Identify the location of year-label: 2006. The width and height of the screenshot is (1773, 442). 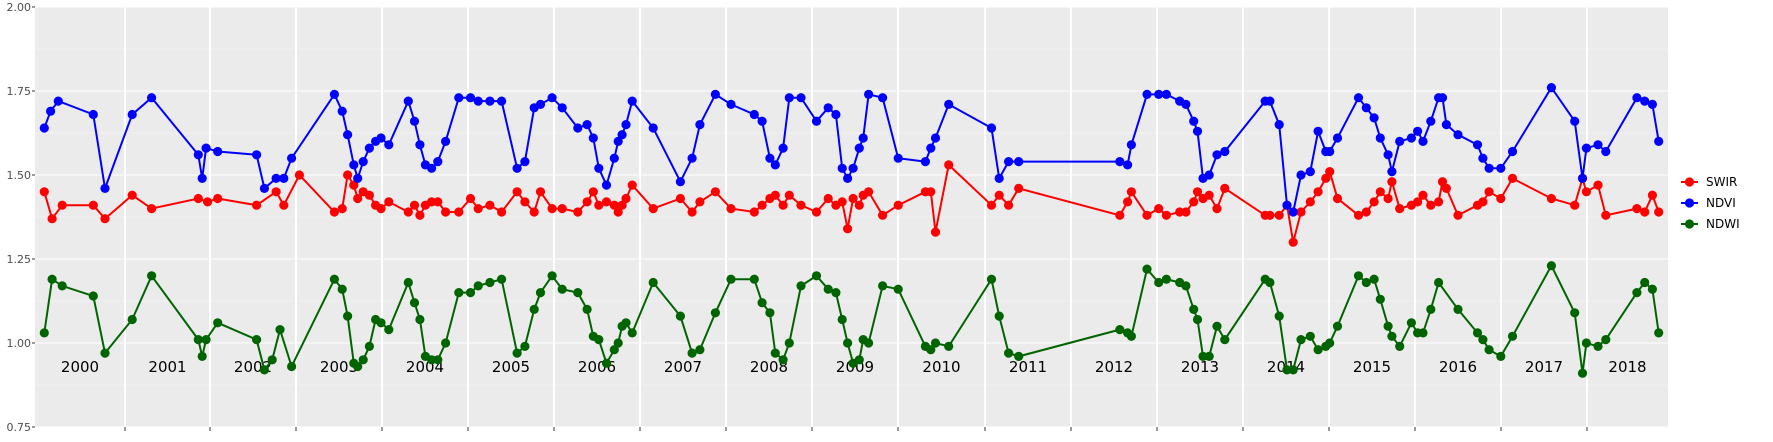
(597, 367).